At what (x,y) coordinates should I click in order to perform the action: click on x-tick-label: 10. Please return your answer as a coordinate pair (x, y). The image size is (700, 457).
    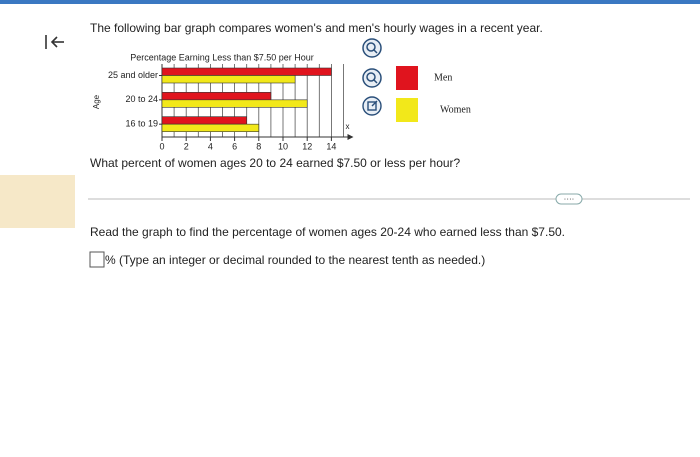
    Looking at the image, I should click on (283, 146).